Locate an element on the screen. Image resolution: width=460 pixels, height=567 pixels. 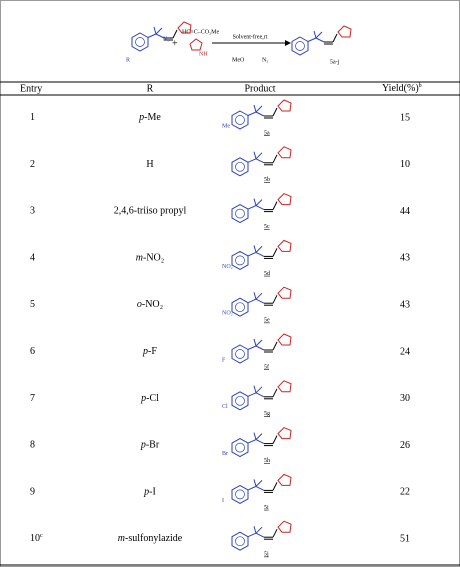
product-label: 5h is located at coordinates (267, 461).